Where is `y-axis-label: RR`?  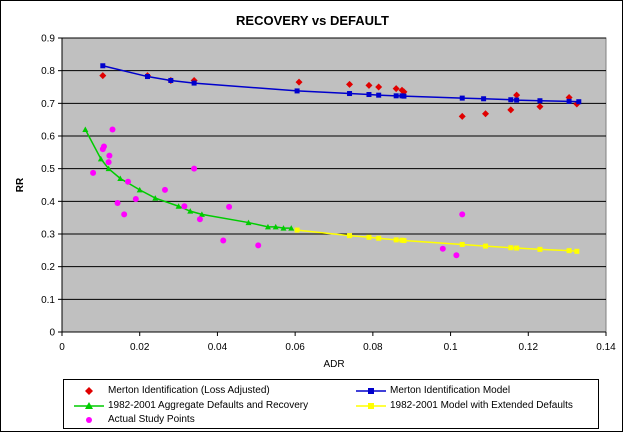 y-axis-label: RR is located at coordinates (20, 184).